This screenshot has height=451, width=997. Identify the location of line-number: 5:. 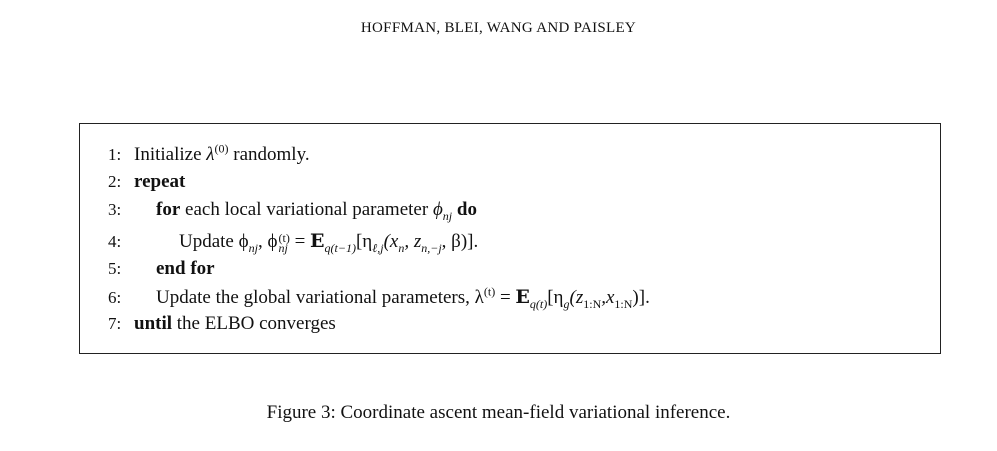
(115, 268).